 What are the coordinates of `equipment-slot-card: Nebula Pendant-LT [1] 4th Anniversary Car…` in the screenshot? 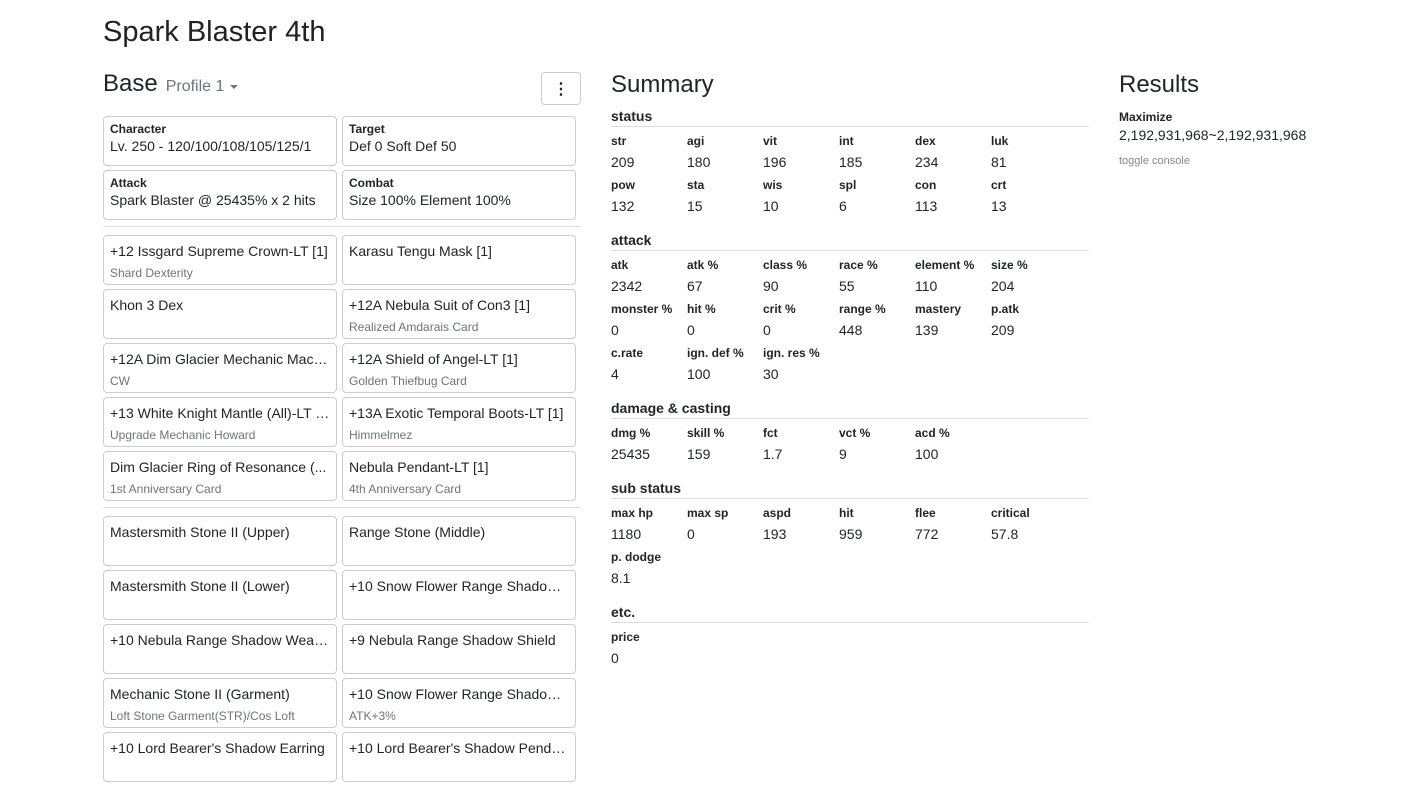 It's located at (459, 476).